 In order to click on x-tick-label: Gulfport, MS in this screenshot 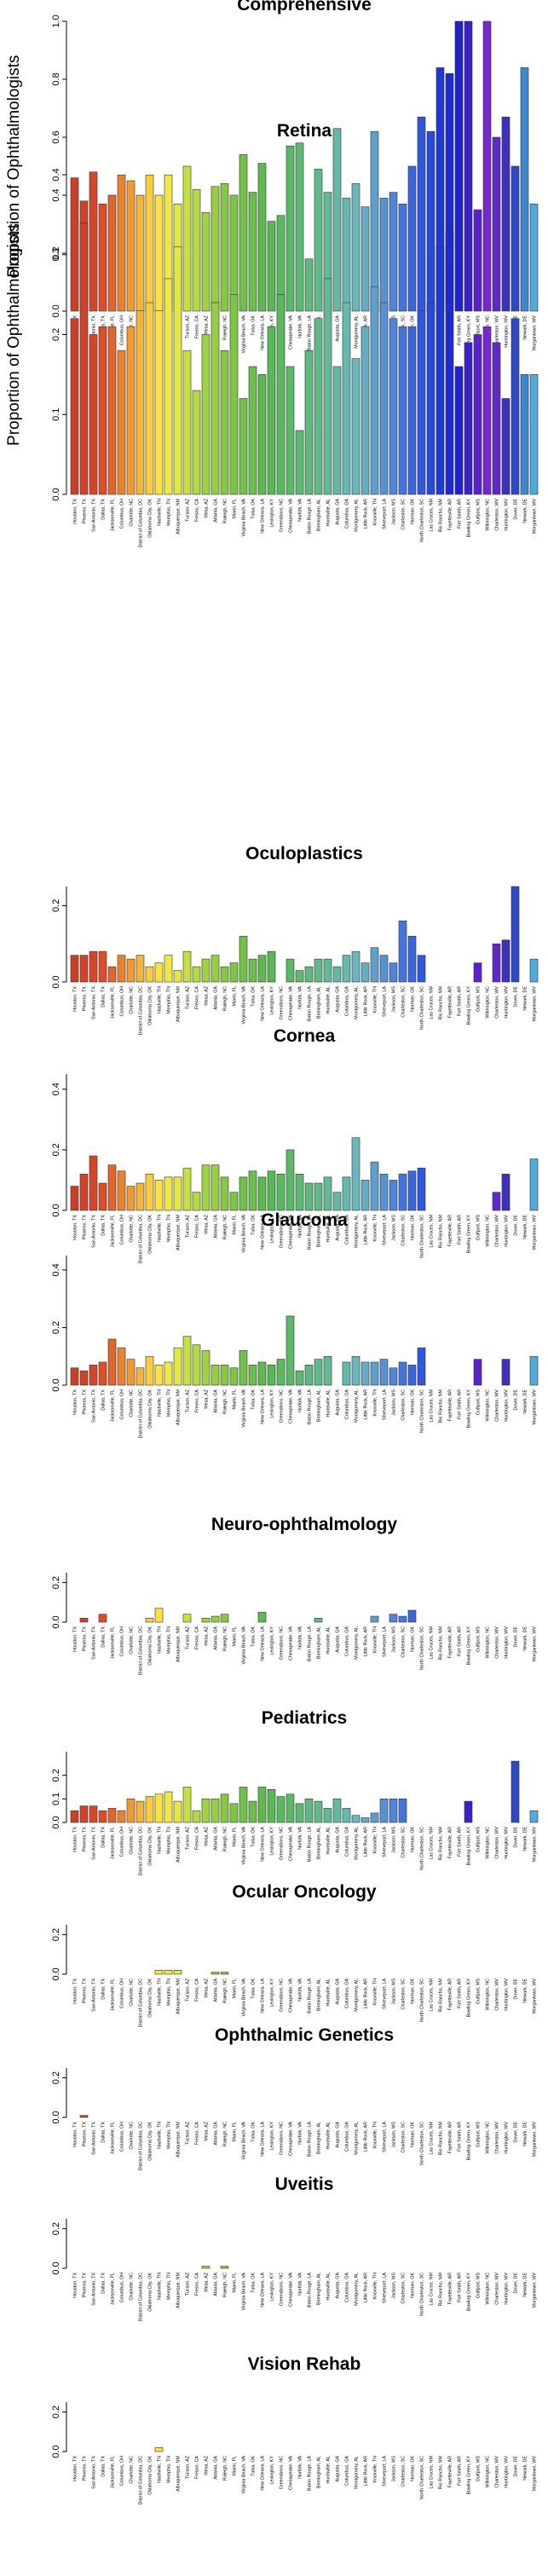, I will do `click(479, 1639)`.